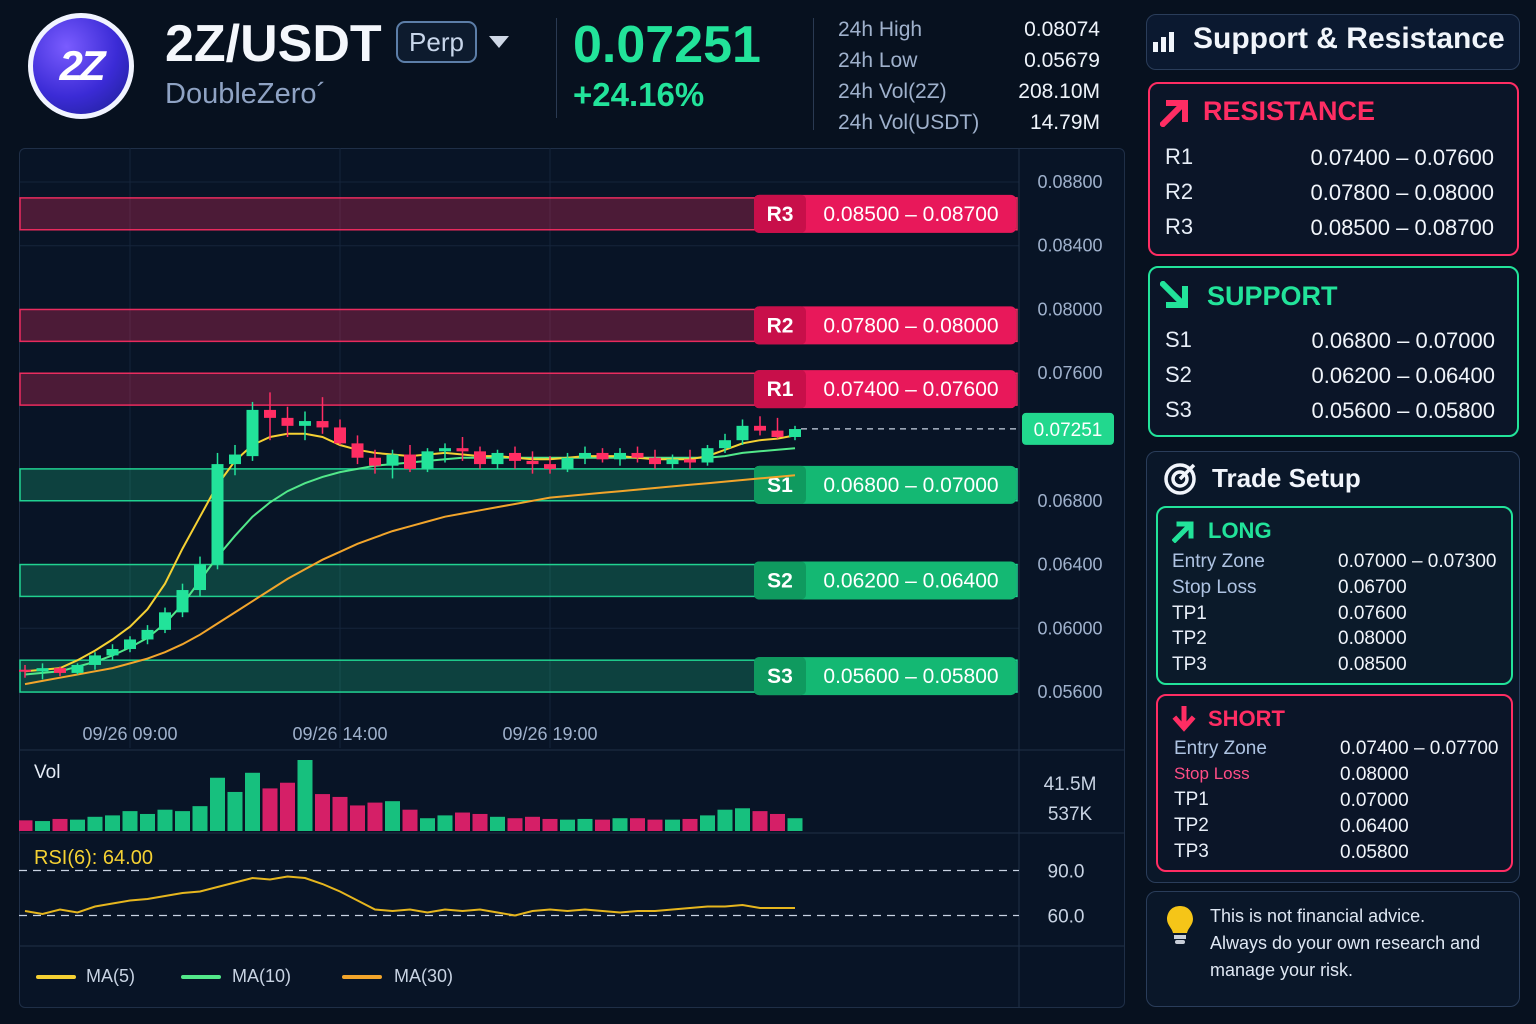 The width and height of the screenshot is (1536, 1024). Describe the element at coordinates (1178, 409) in the screenshot. I see `support-level-id: S3` at that location.